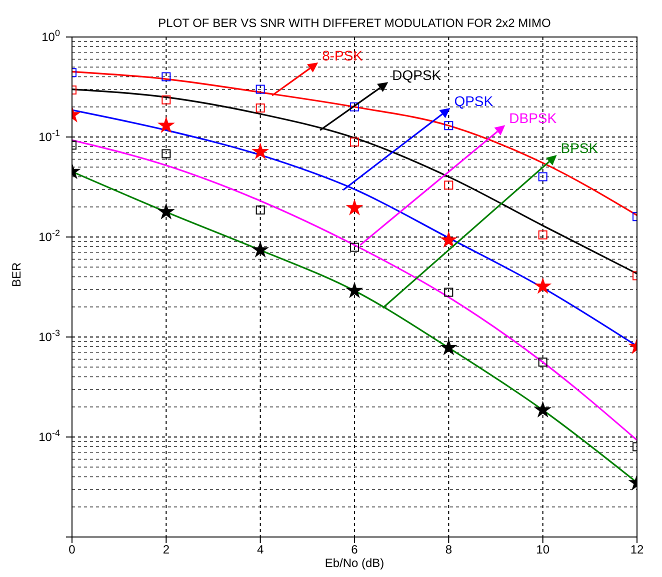  I want to click on y-tick-label: 10$^{0}$, so click(51, 36).